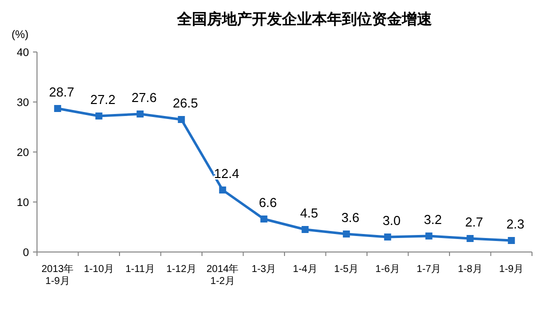 The image size is (554, 333). What do you see at coordinates (22, 53) in the screenshot?
I see `y-tick-label: 40` at bounding box center [22, 53].